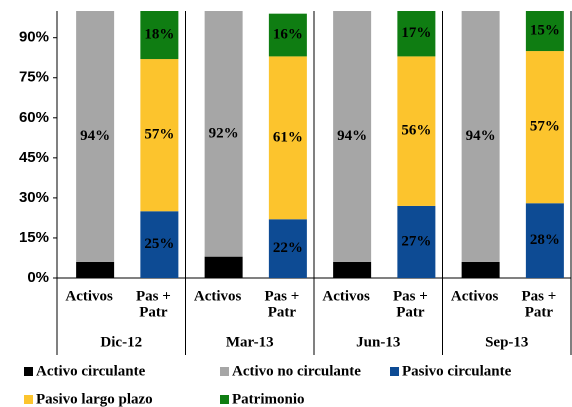  Describe the element at coordinates (121, 342) in the screenshot. I see `group-label: Dic-12` at that location.